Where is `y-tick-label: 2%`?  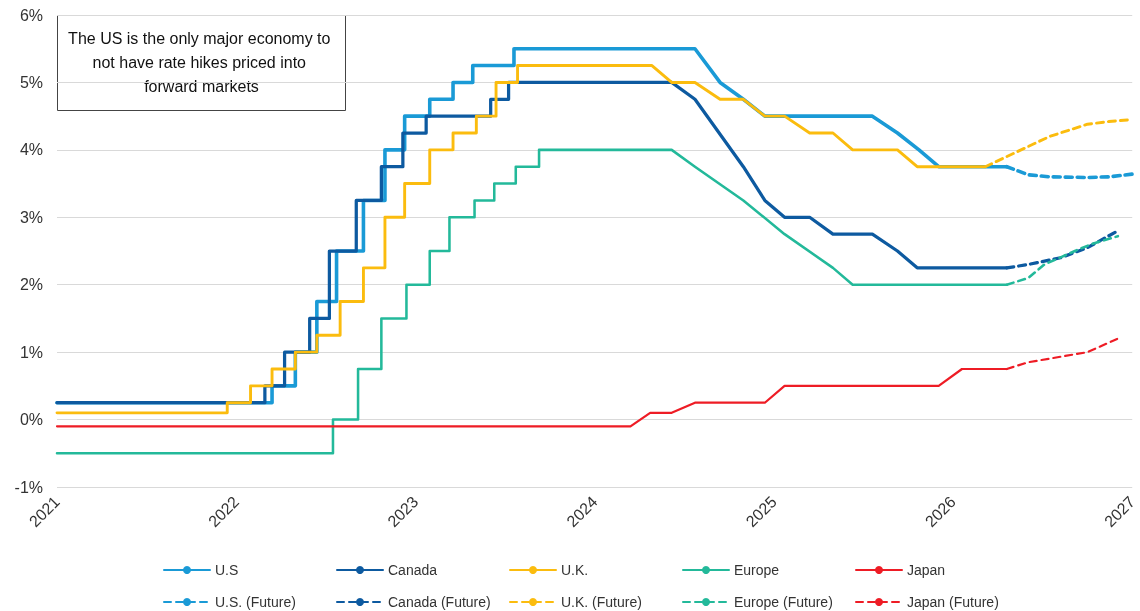 y-tick-label: 2% is located at coordinates (31, 285).